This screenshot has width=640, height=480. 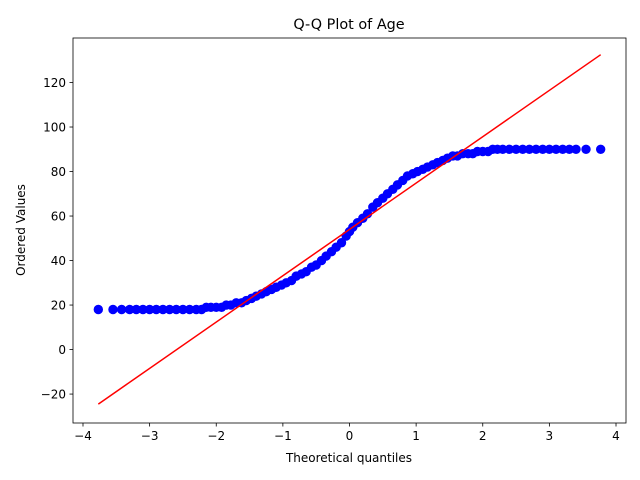 I want to click on x-tick-label: 0, so click(x=350, y=436).